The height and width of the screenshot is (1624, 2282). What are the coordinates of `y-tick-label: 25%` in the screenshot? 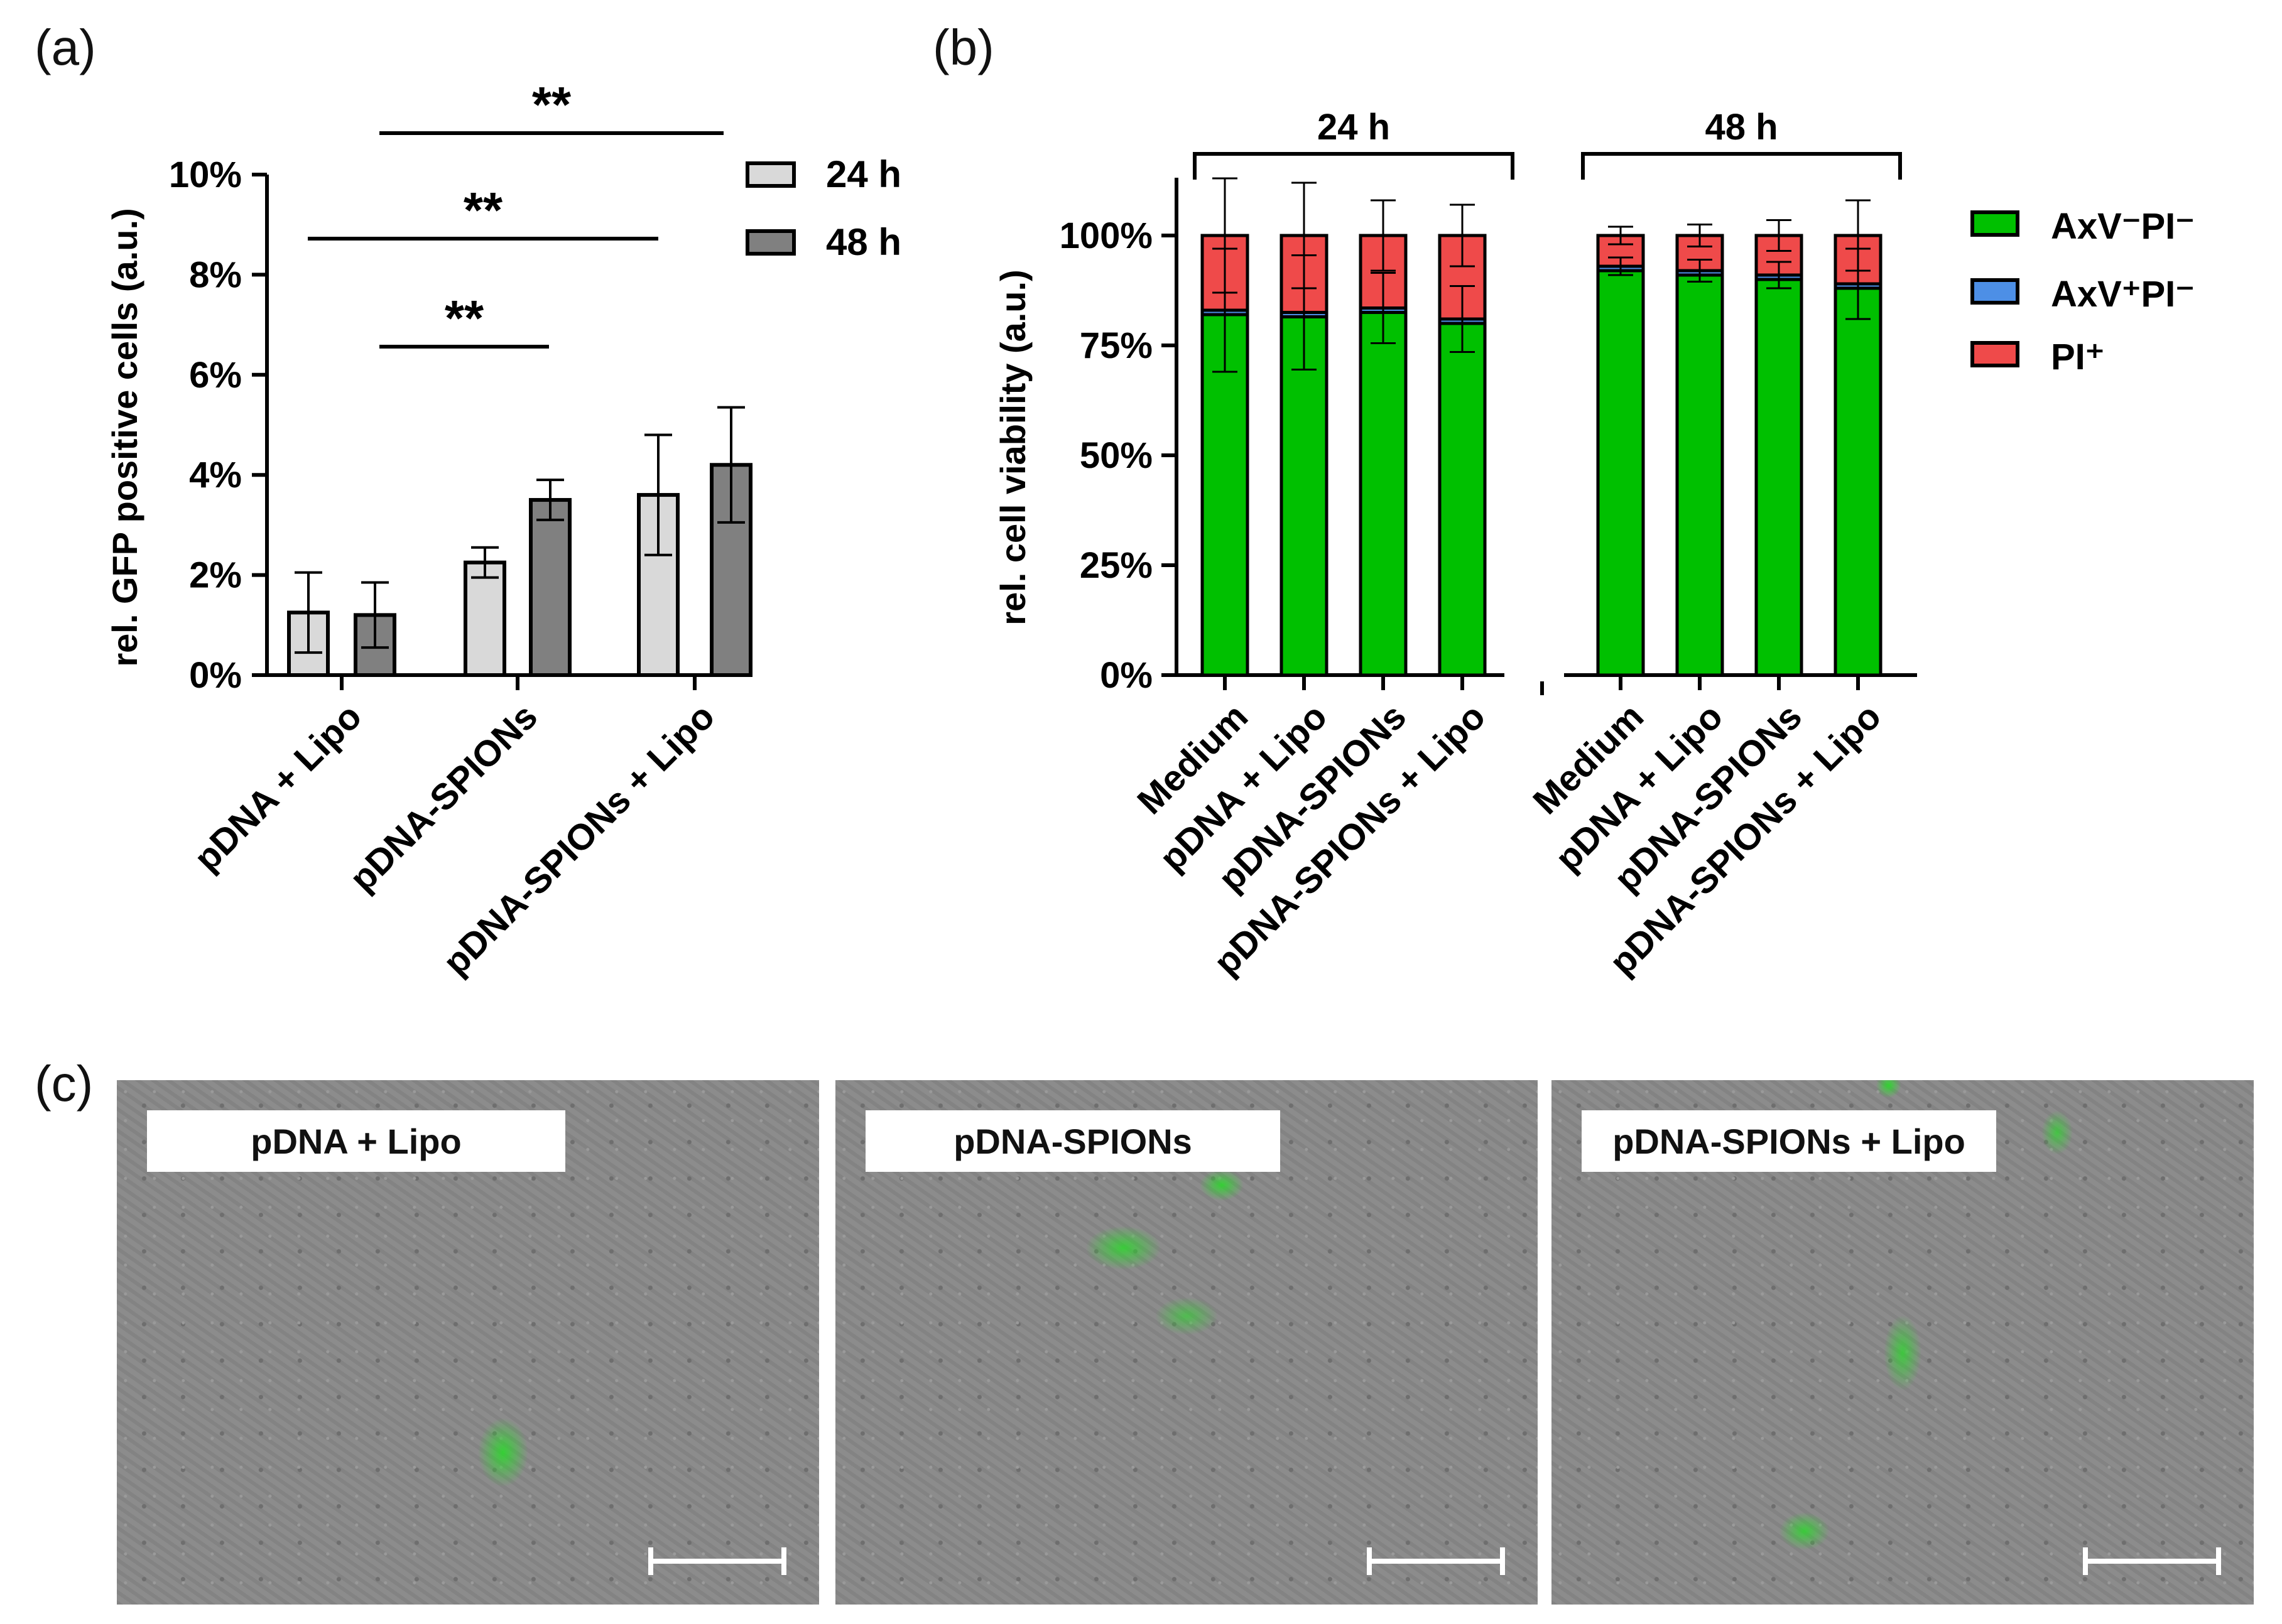 It's located at (1116, 565).